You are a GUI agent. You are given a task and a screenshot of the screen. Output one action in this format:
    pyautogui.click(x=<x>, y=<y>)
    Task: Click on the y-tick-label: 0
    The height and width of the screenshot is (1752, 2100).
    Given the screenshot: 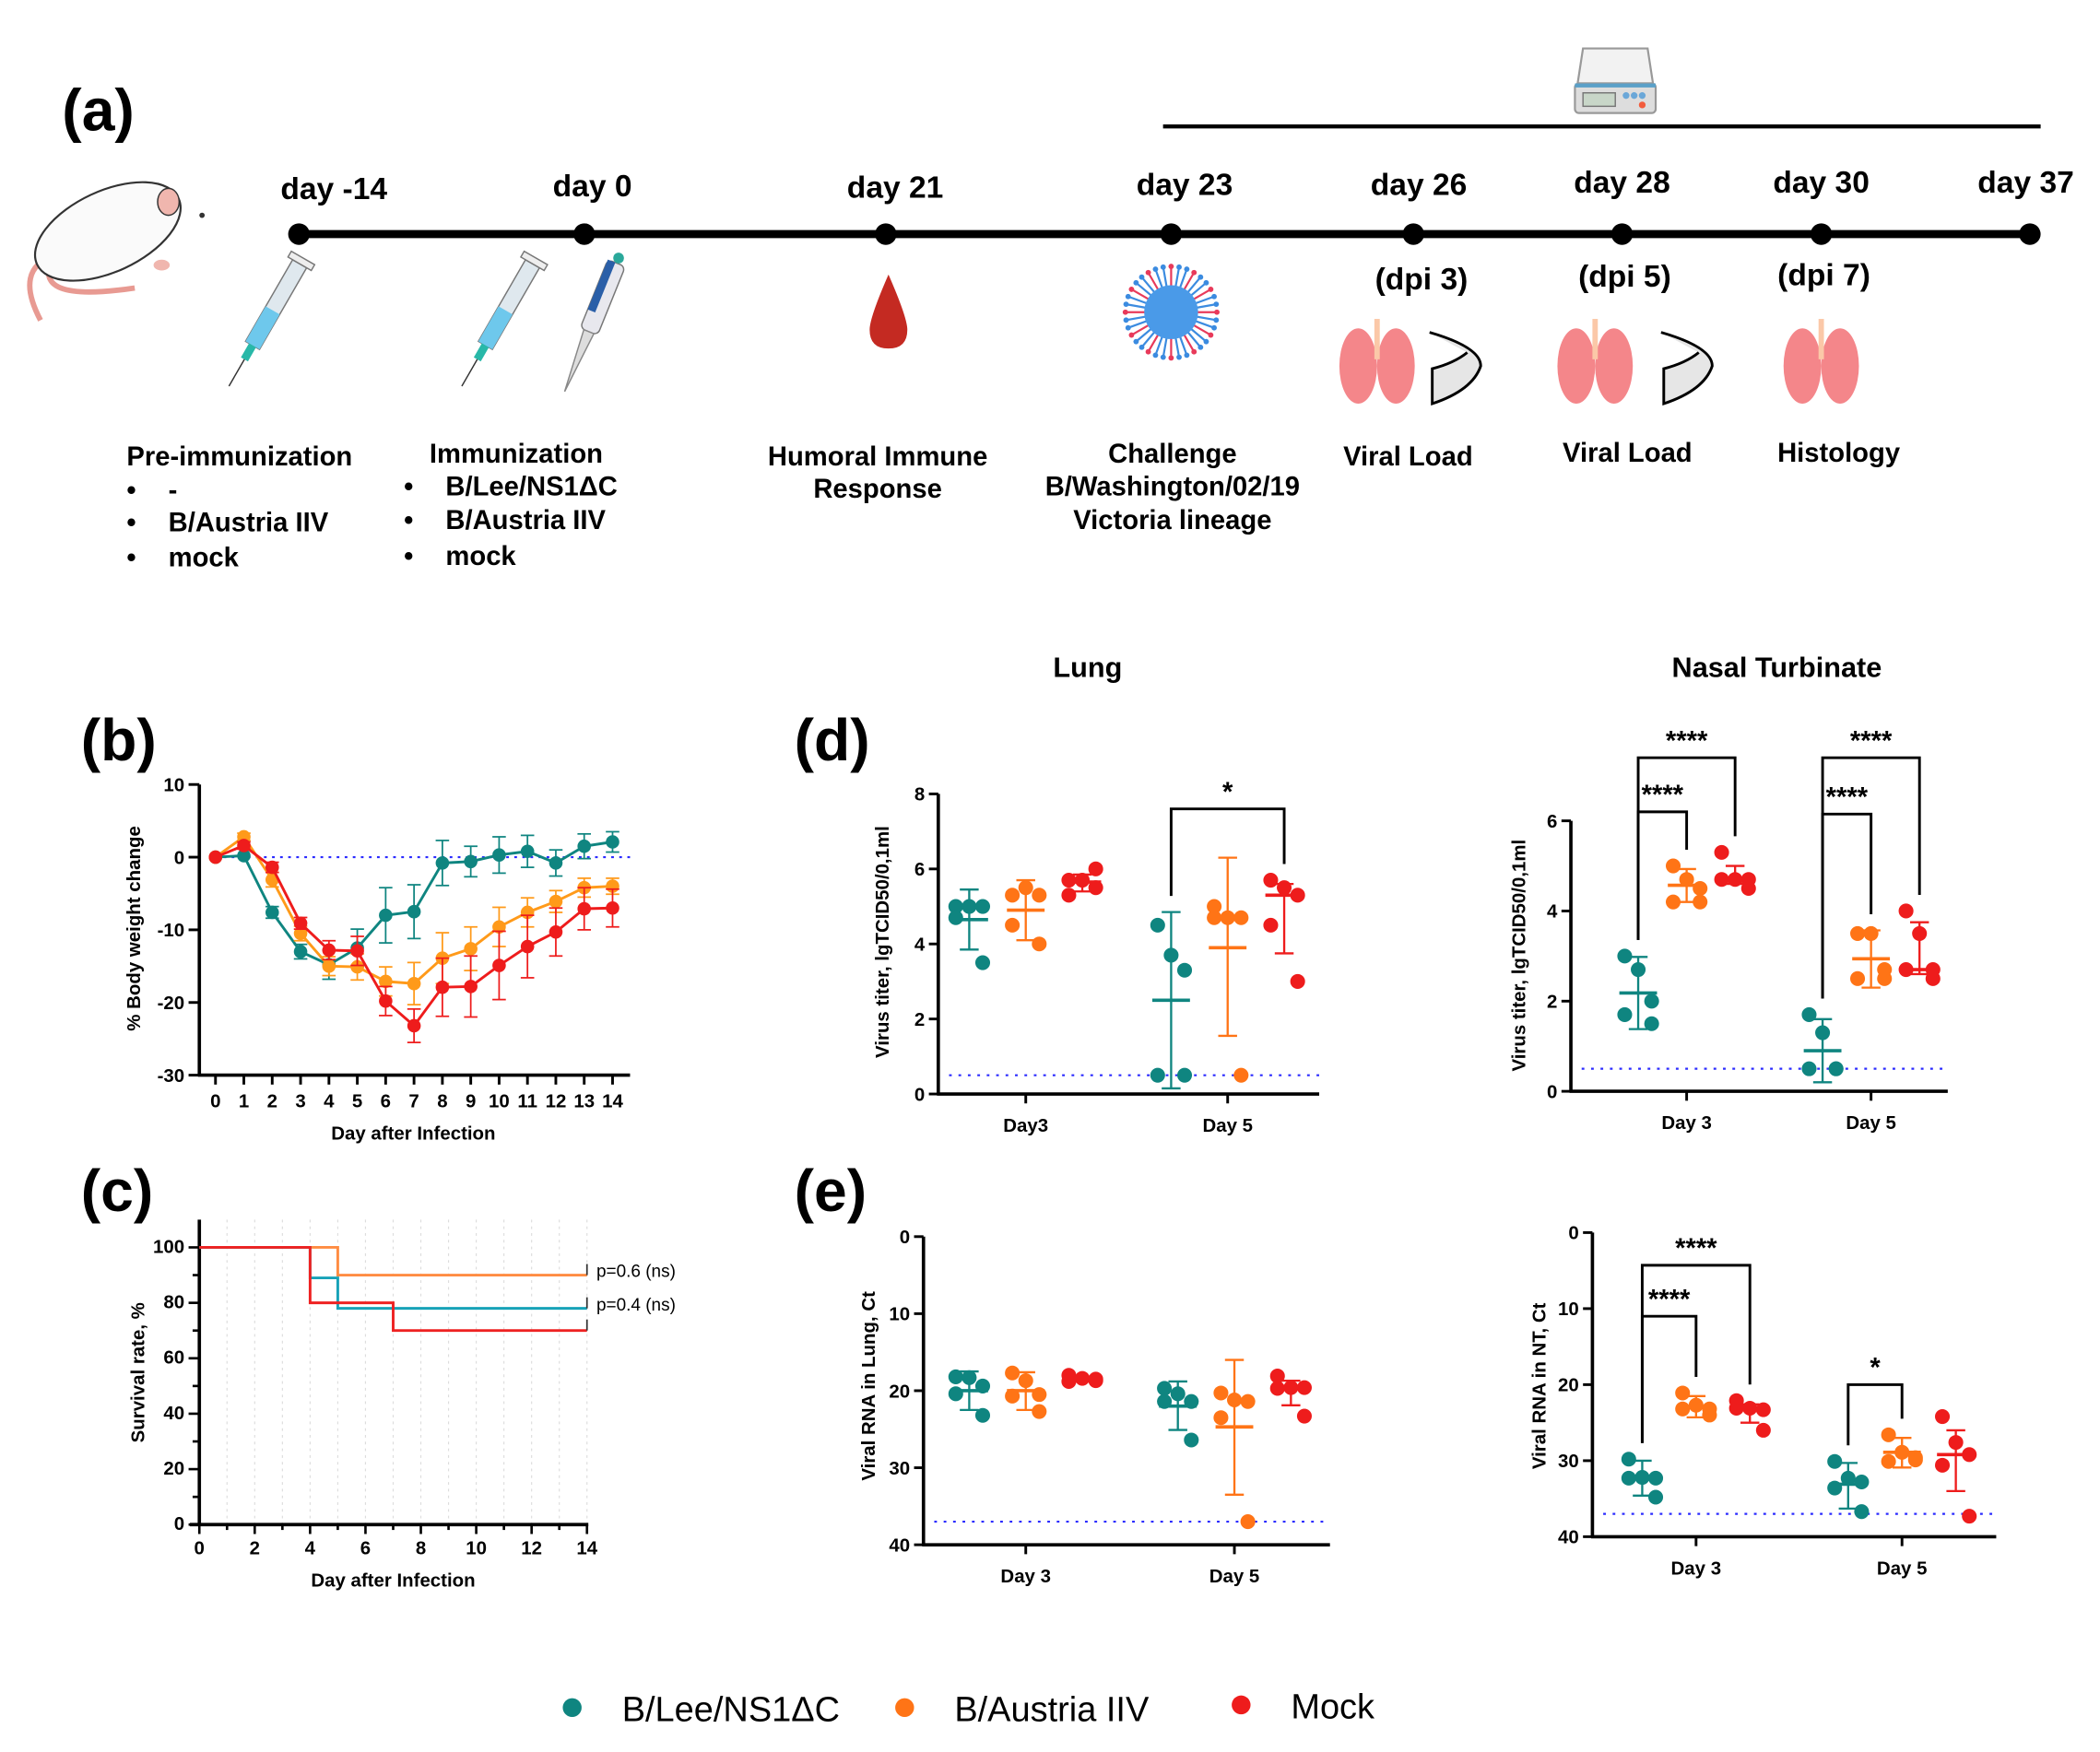 What is the action you would take?
    pyautogui.click(x=179, y=1524)
    